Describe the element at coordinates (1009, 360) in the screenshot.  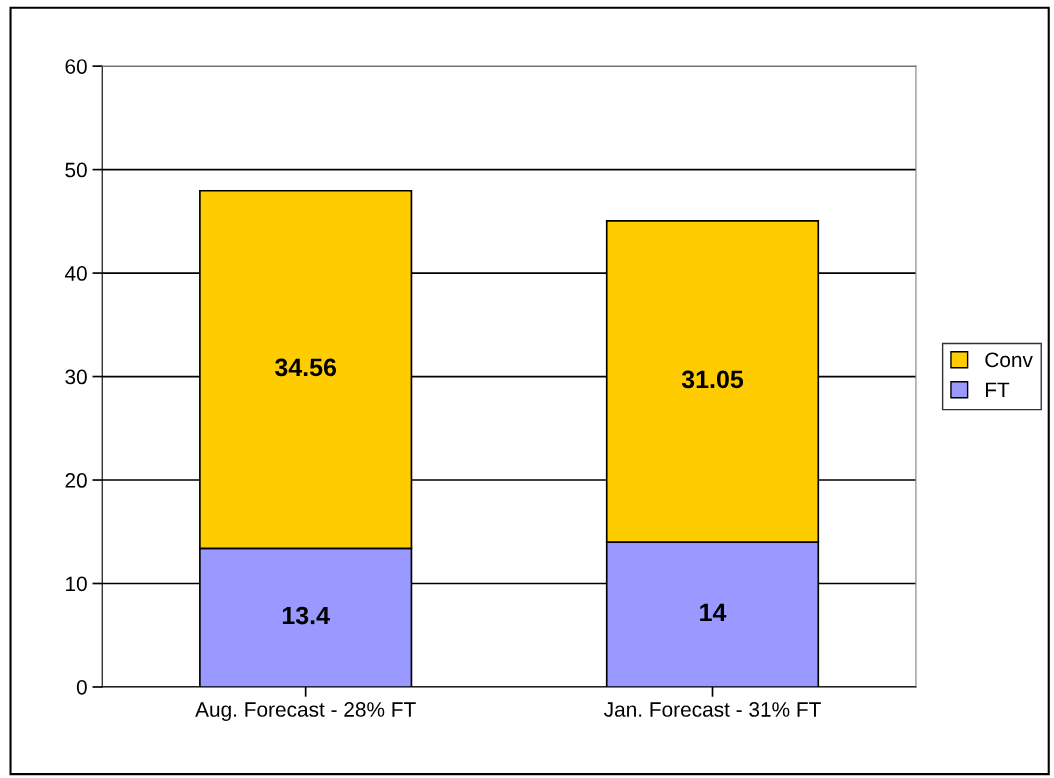
I see `legend-label: Conv` at that location.